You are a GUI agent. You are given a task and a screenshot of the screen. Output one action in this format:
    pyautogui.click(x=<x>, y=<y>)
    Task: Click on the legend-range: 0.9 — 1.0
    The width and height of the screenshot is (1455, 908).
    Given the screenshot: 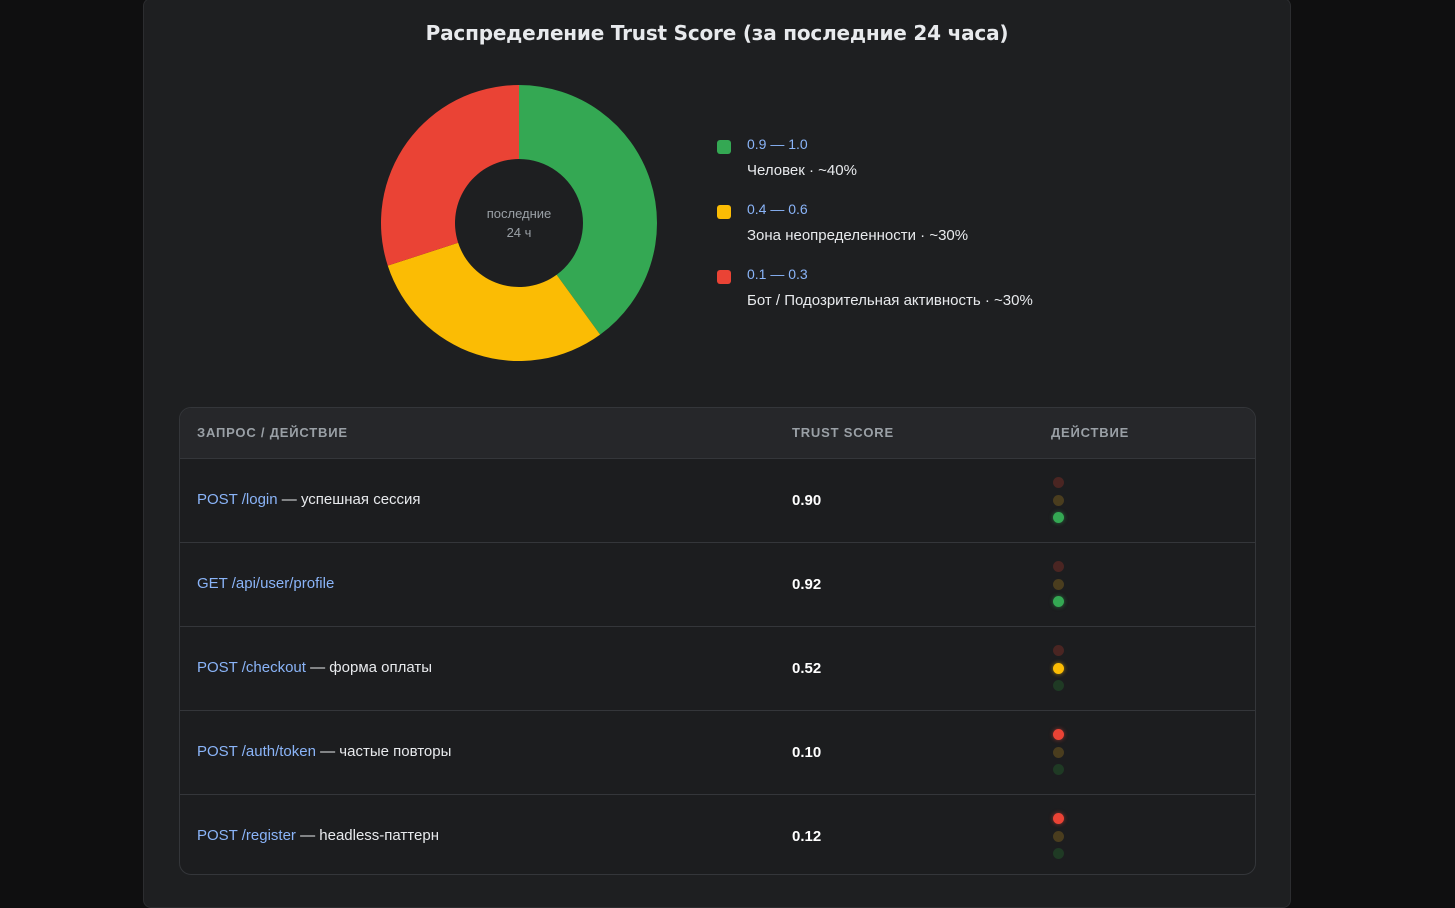 What is the action you would take?
    pyautogui.click(x=777, y=144)
    